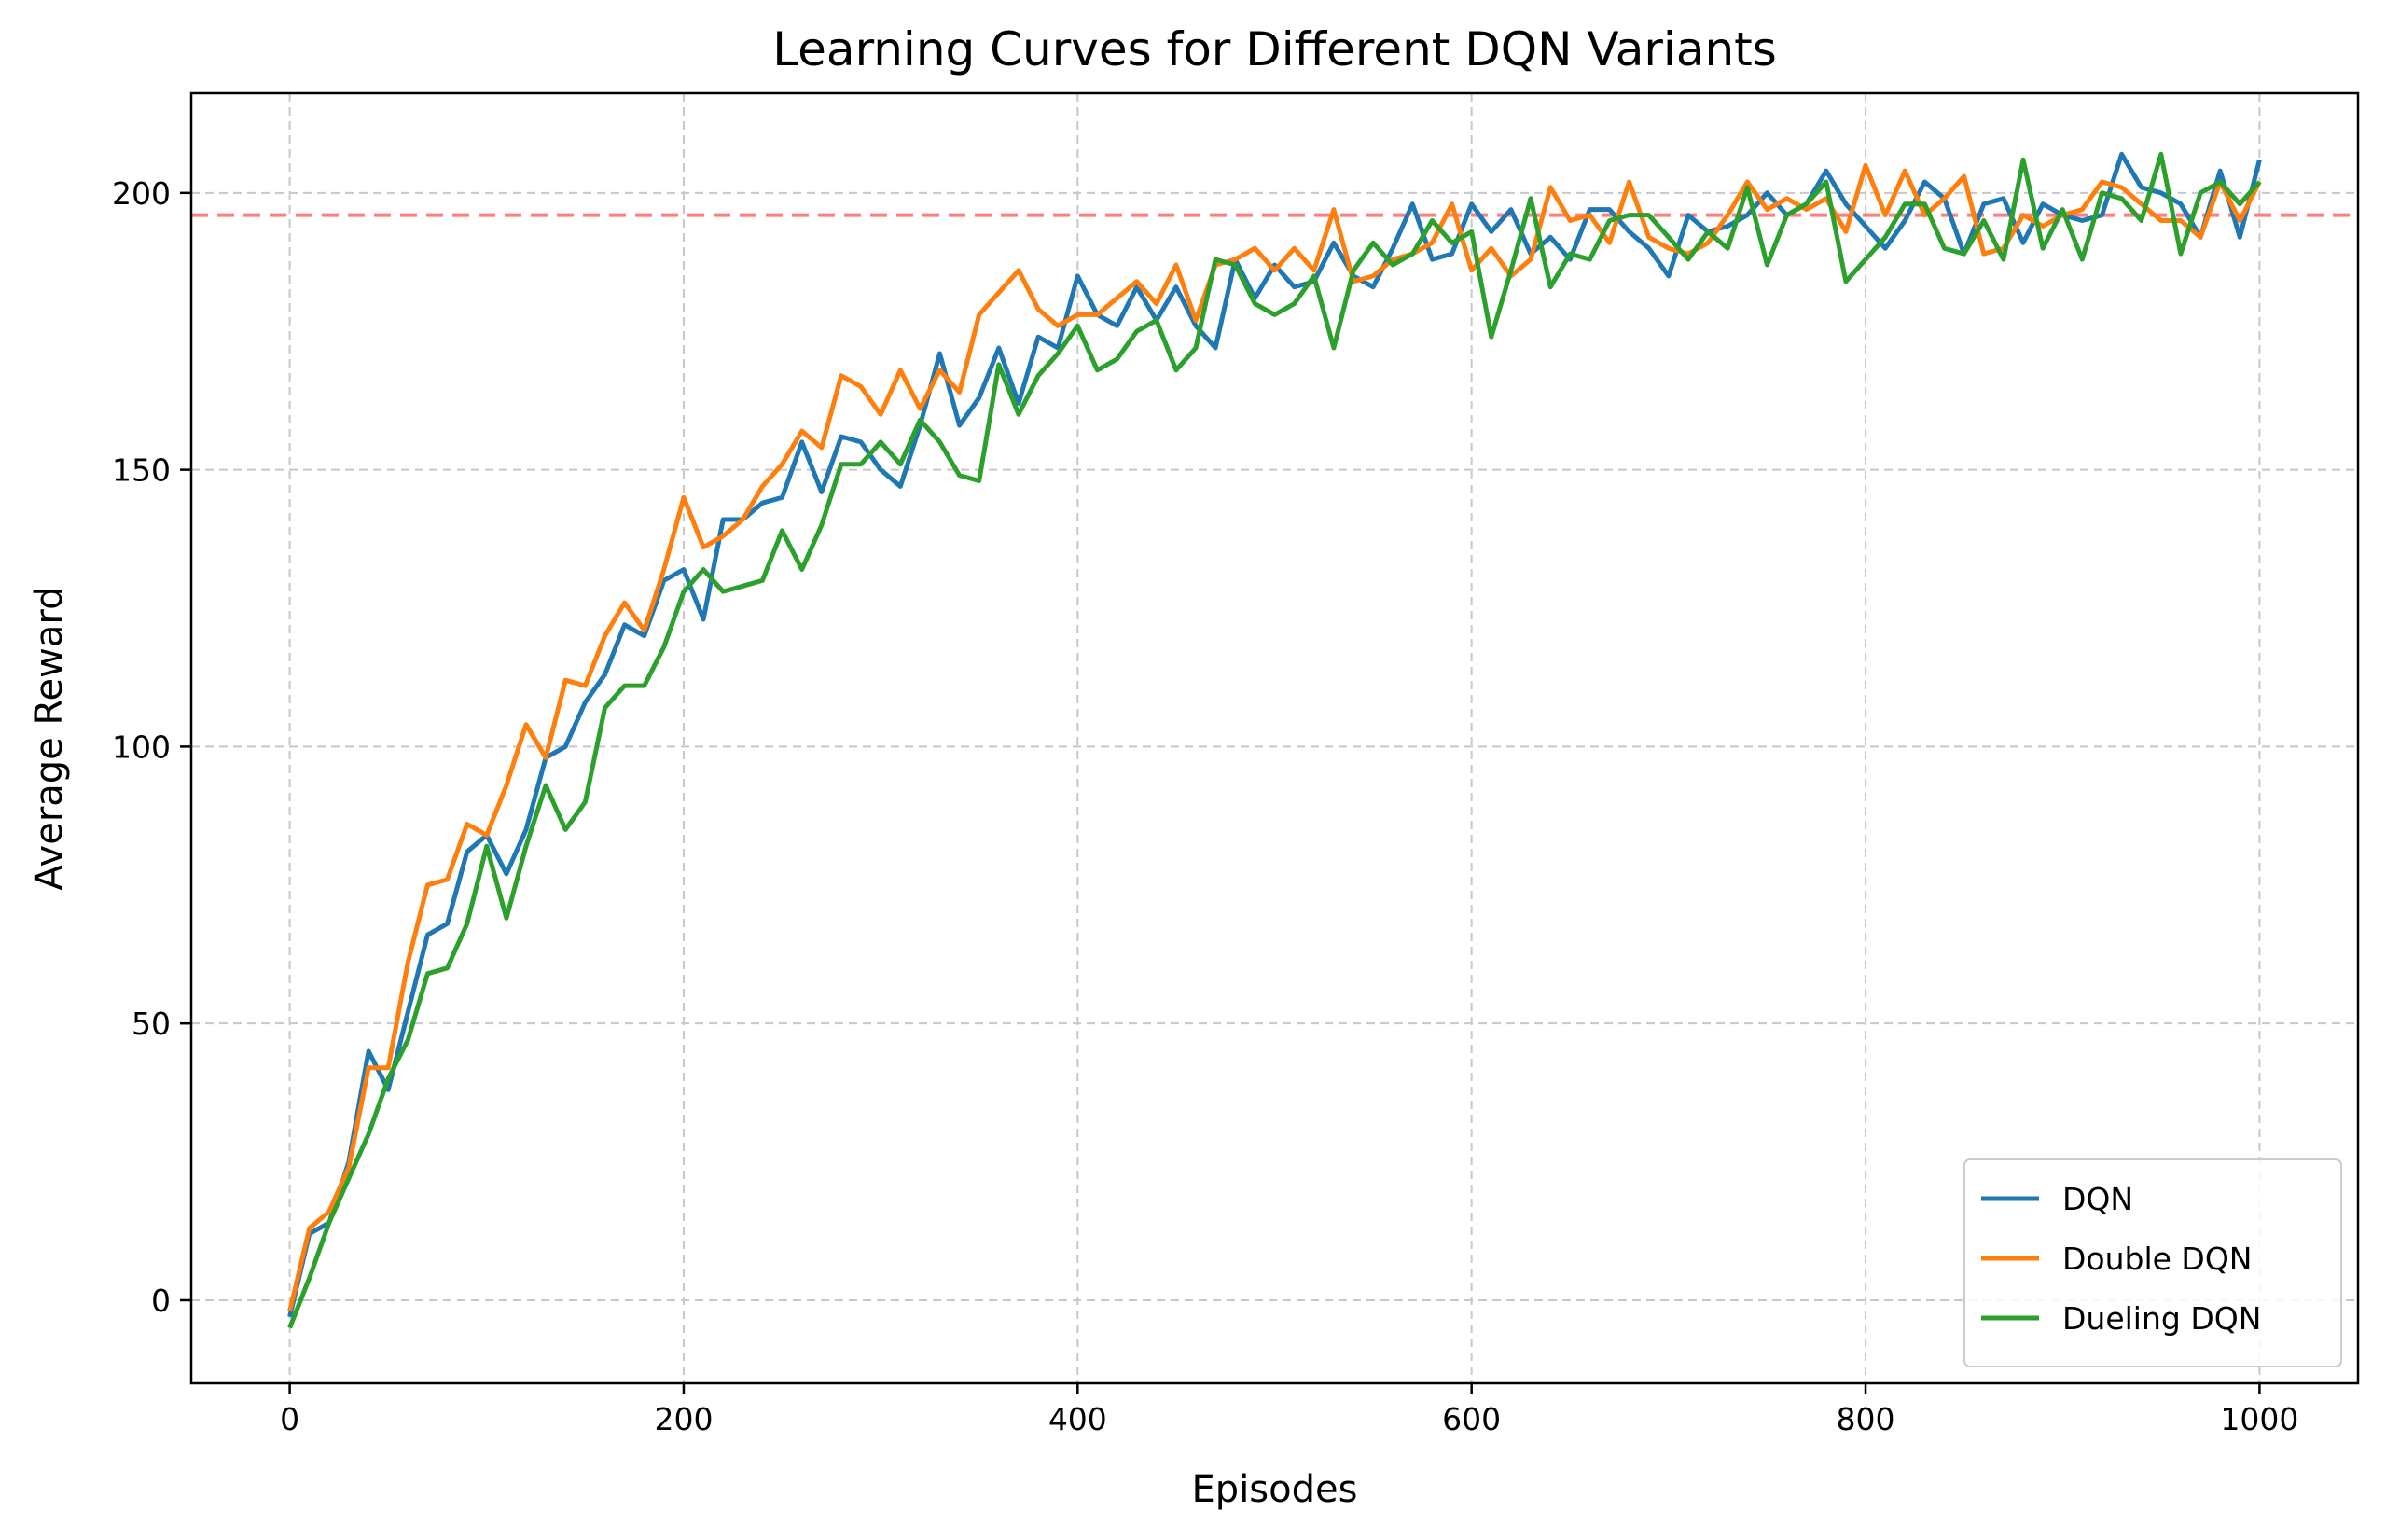  I want to click on legend: DQN Double DQN Dueling DQN, so click(2152, 1262).